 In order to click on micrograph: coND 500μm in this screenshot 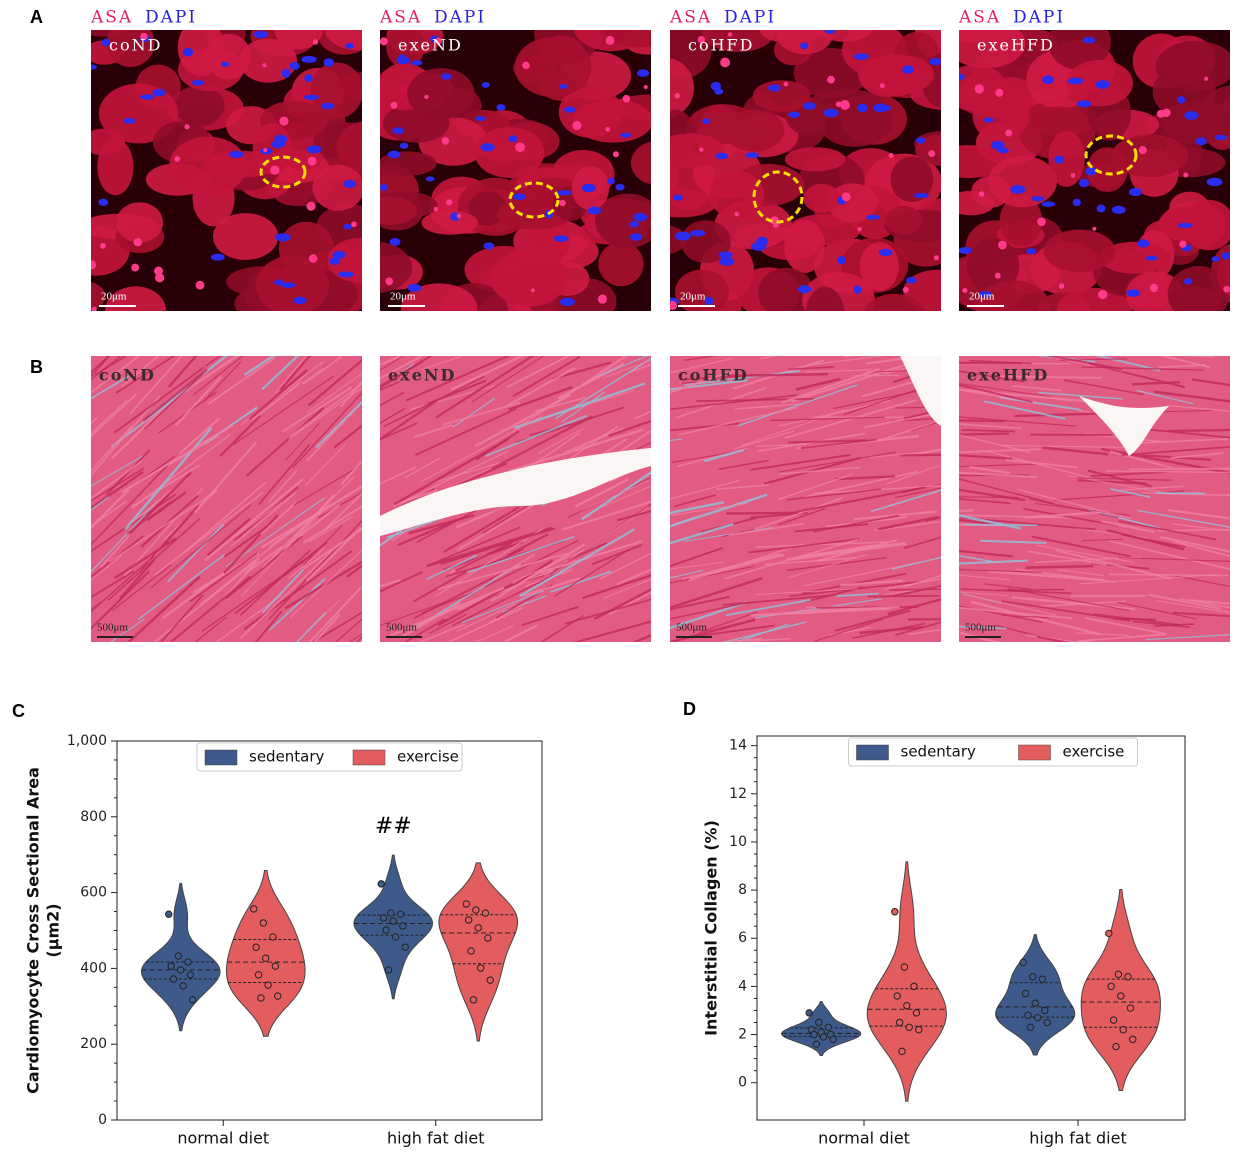, I will do `click(226, 499)`.